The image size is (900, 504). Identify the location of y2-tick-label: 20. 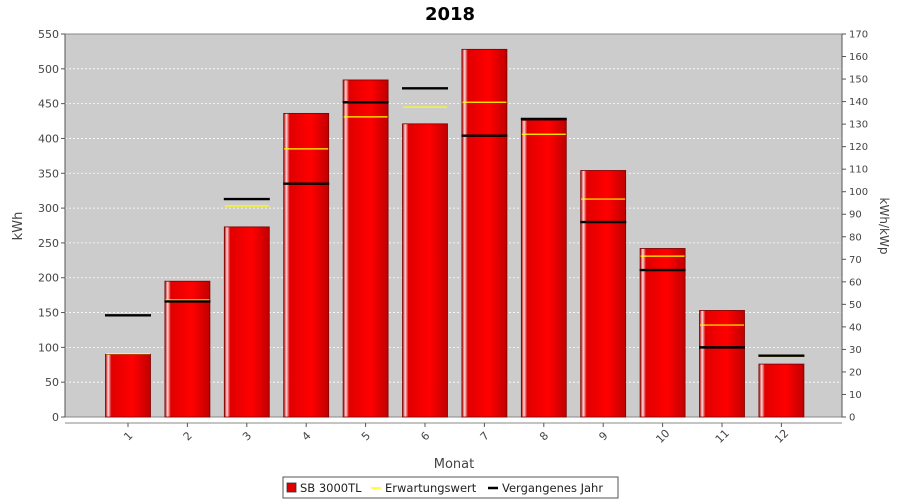
(855, 372).